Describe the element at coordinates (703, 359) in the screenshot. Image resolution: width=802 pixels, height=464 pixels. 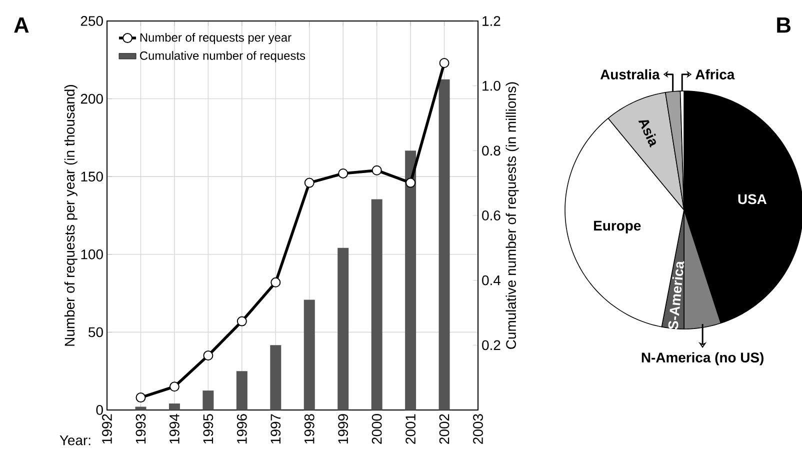
I see `slice-label: N-America (no US)` at that location.